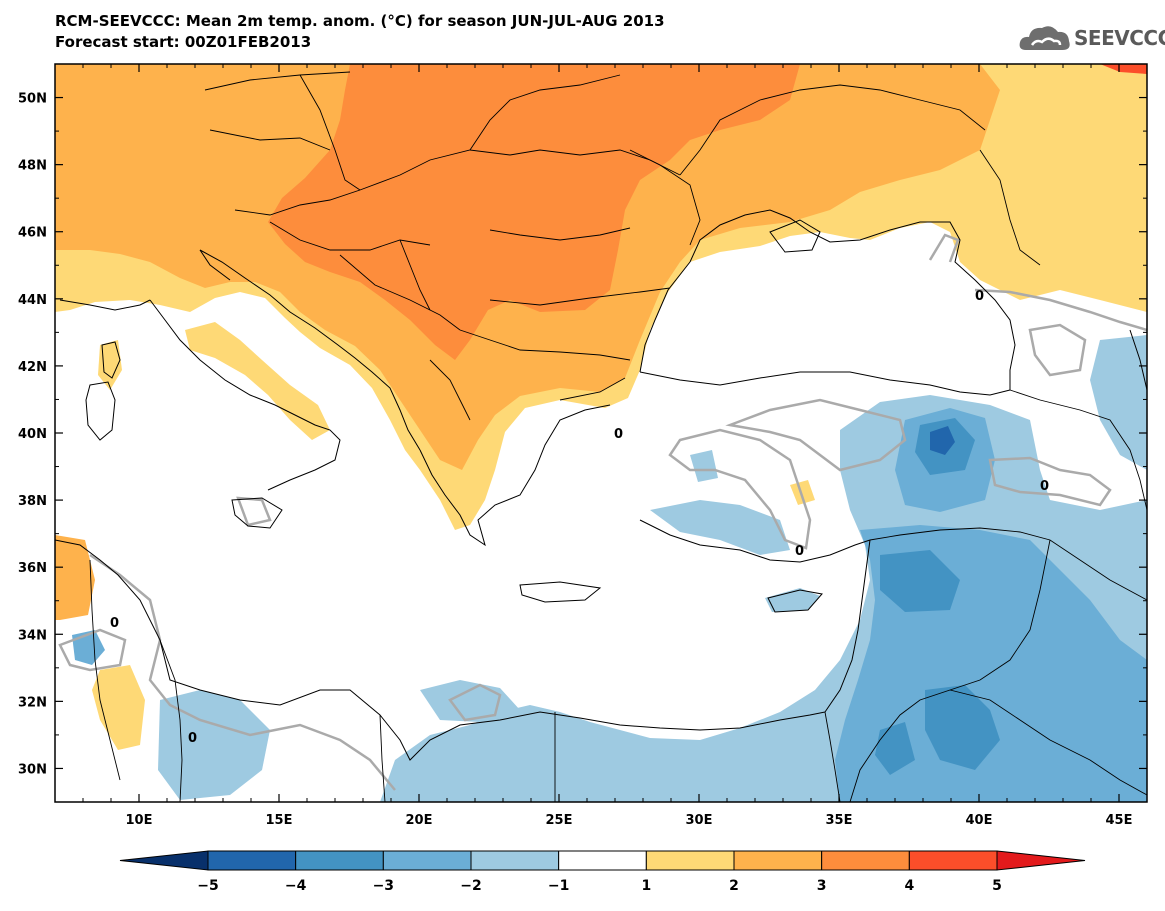  What do you see at coordinates (962, 727) in the screenshot?
I see `cool-region-iraq-core` at bounding box center [962, 727].